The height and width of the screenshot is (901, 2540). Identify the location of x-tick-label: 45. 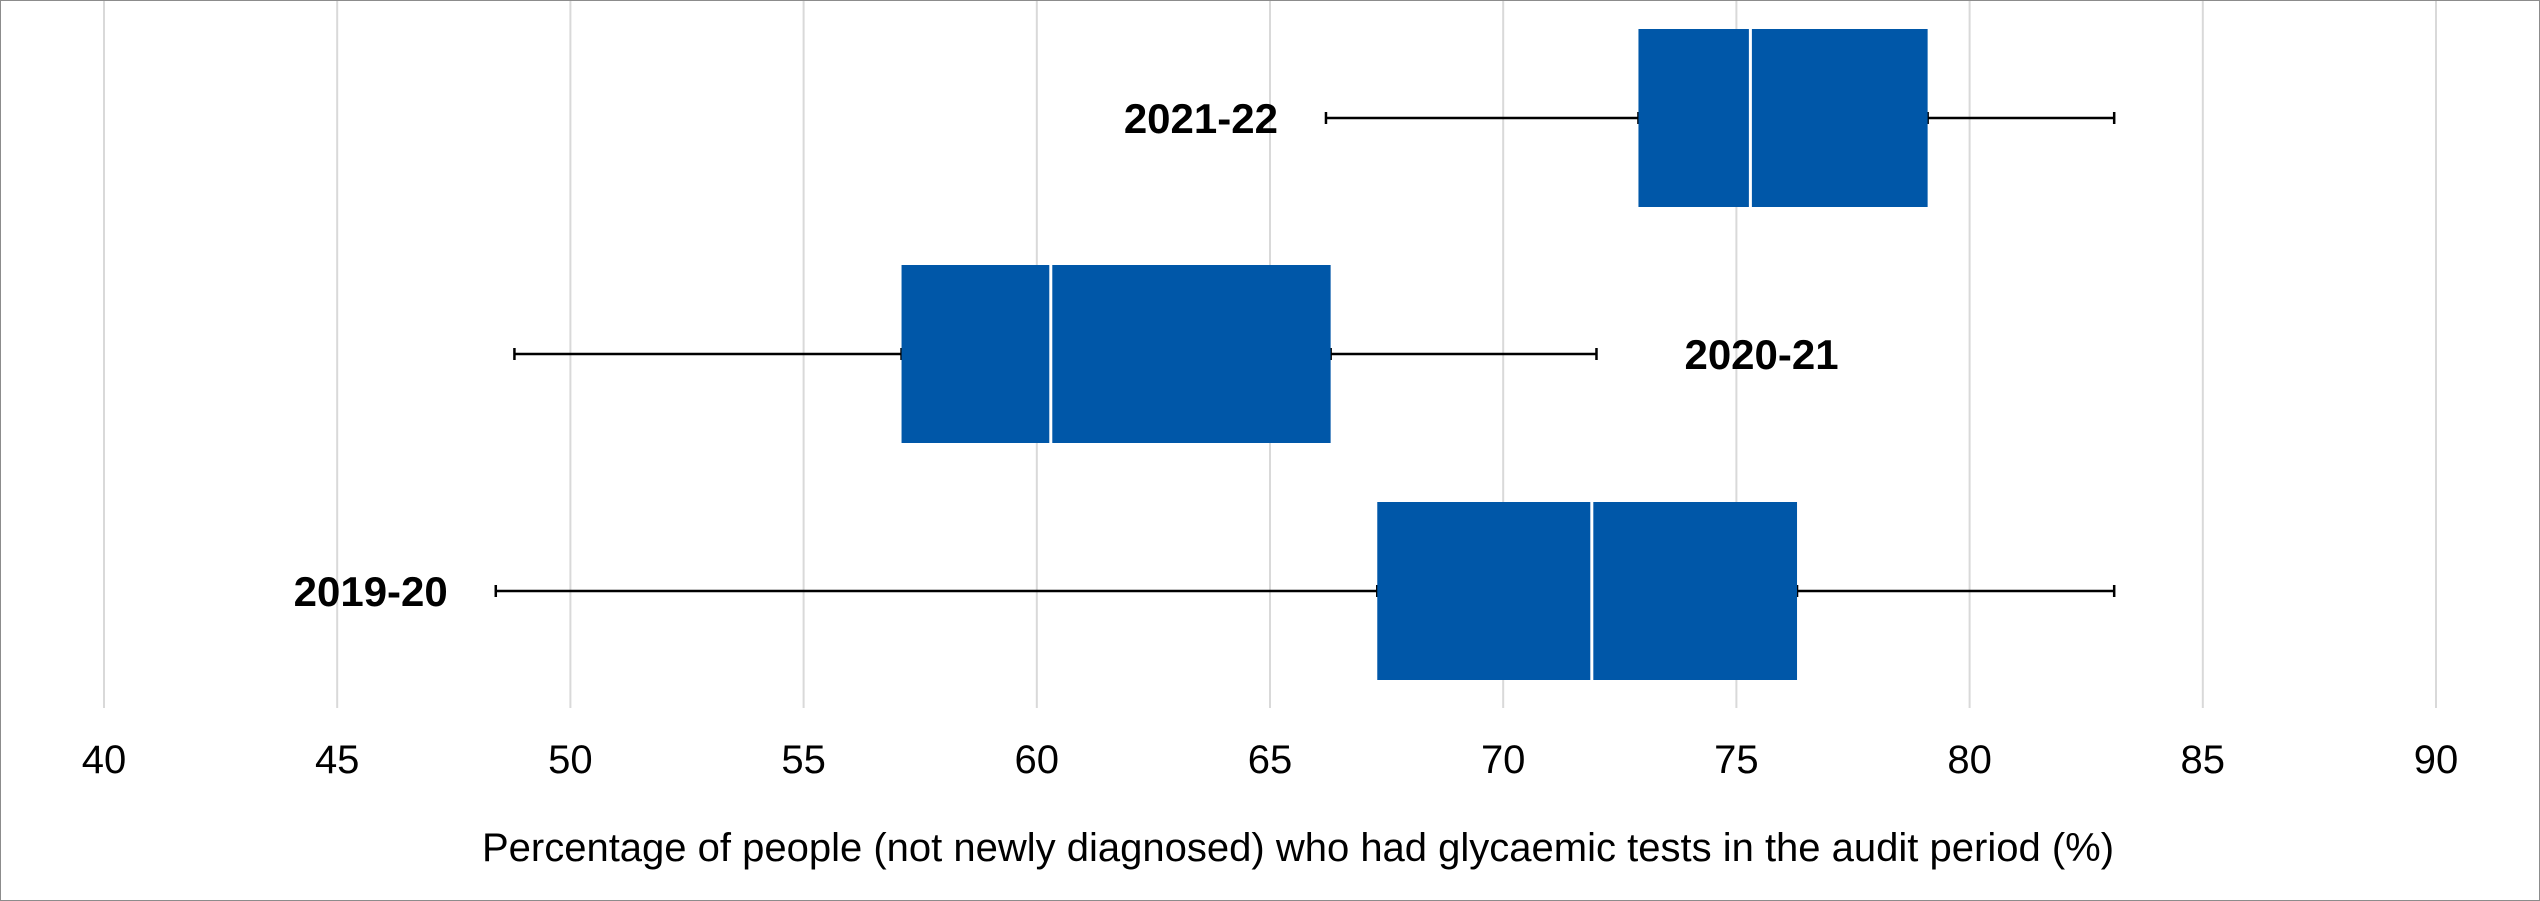
(337, 760).